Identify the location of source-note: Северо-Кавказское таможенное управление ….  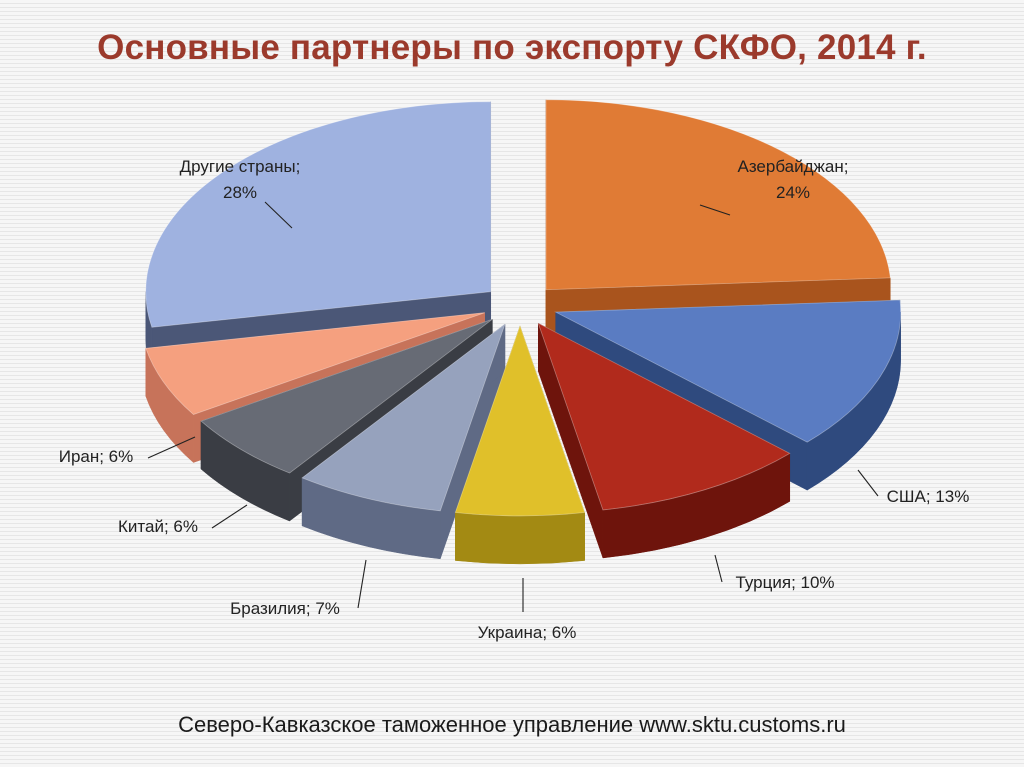
(512, 724).